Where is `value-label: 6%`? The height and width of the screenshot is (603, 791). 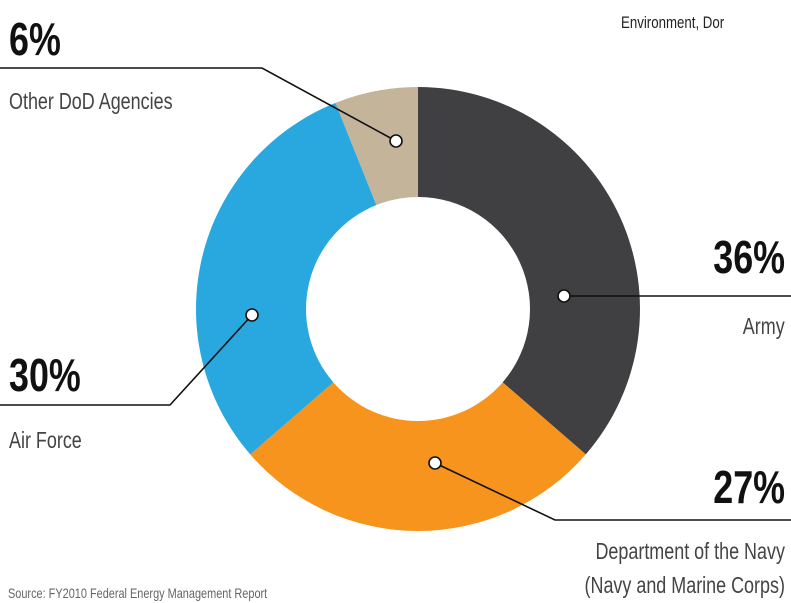 value-label: 6% is located at coordinates (35, 39).